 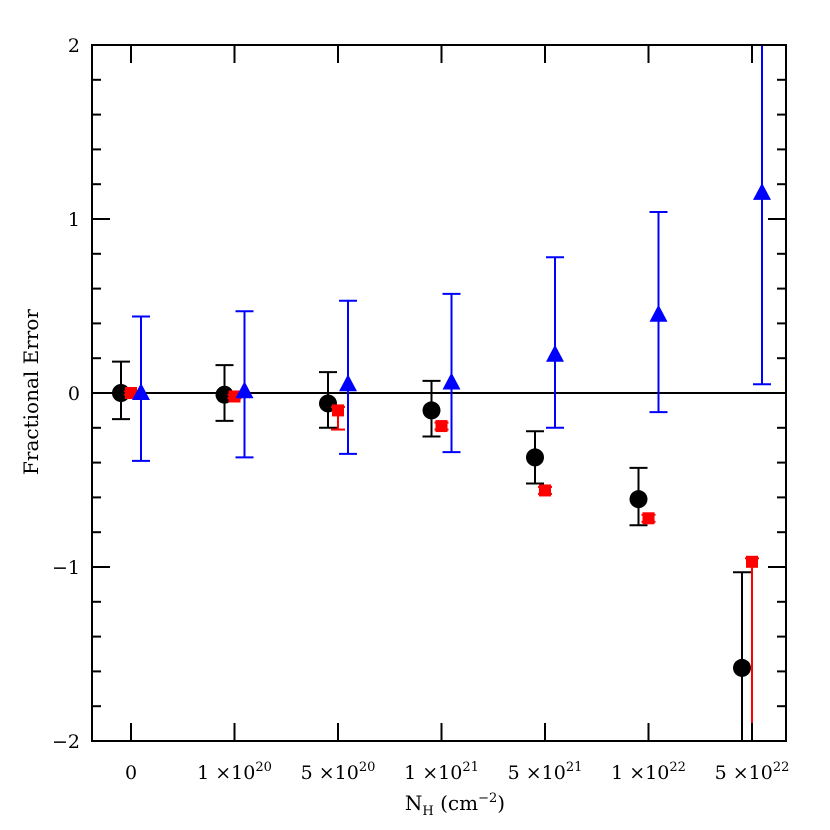 What do you see at coordinates (338, 772) in the screenshot?
I see `x-tick-label: 5 ×10²⁰` at bounding box center [338, 772].